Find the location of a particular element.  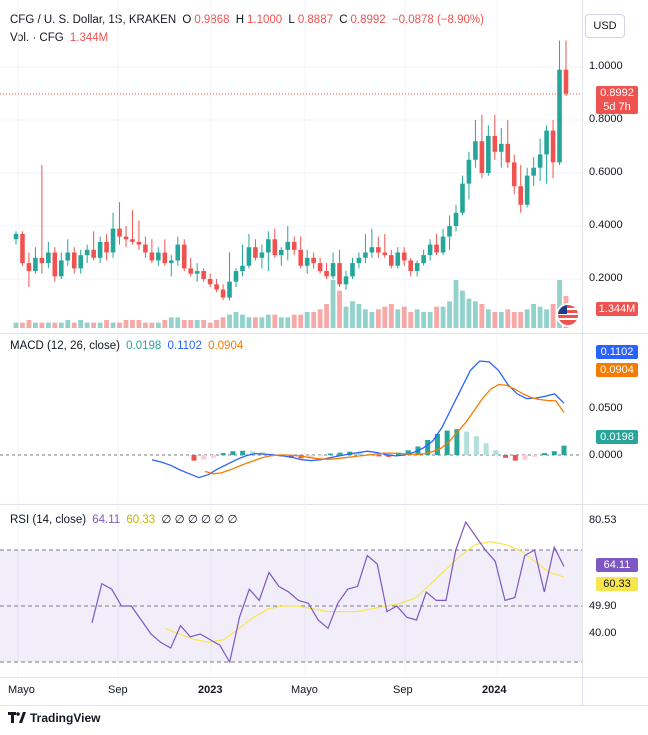

open-label: O is located at coordinates (187, 20).